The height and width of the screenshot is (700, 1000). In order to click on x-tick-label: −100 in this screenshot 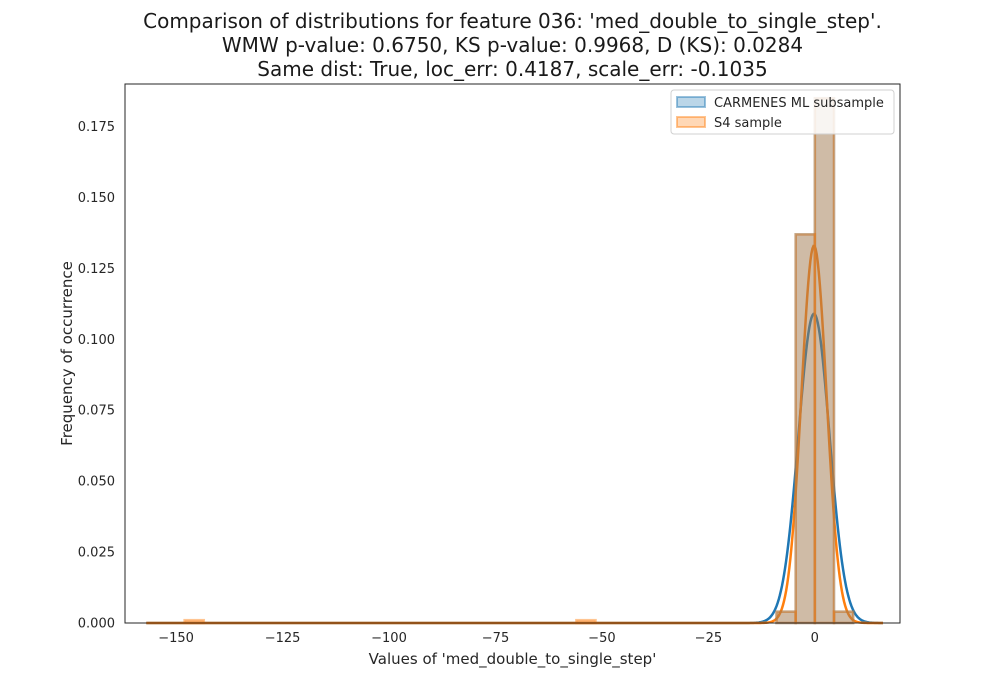, I will do `click(389, 638)`.